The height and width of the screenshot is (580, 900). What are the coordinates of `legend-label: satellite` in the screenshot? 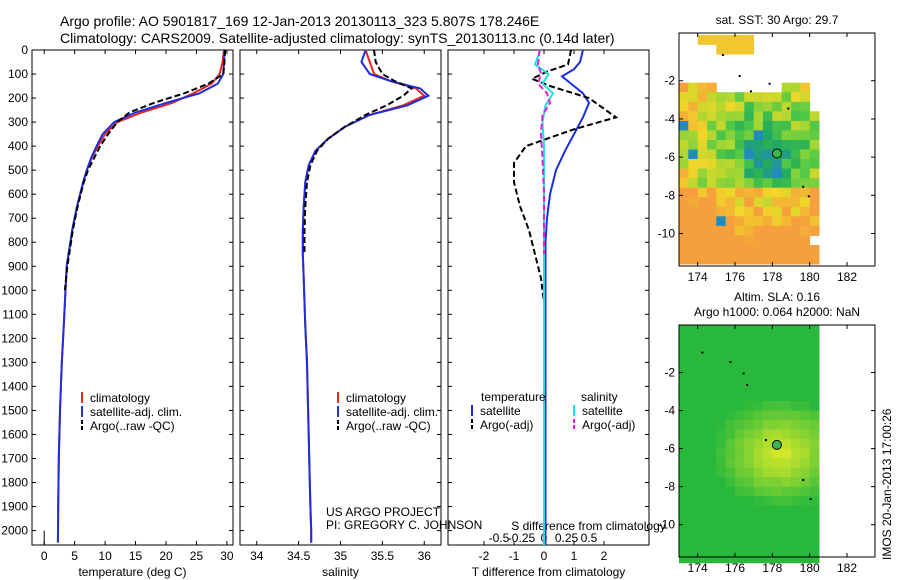 It's located at (602, 411).